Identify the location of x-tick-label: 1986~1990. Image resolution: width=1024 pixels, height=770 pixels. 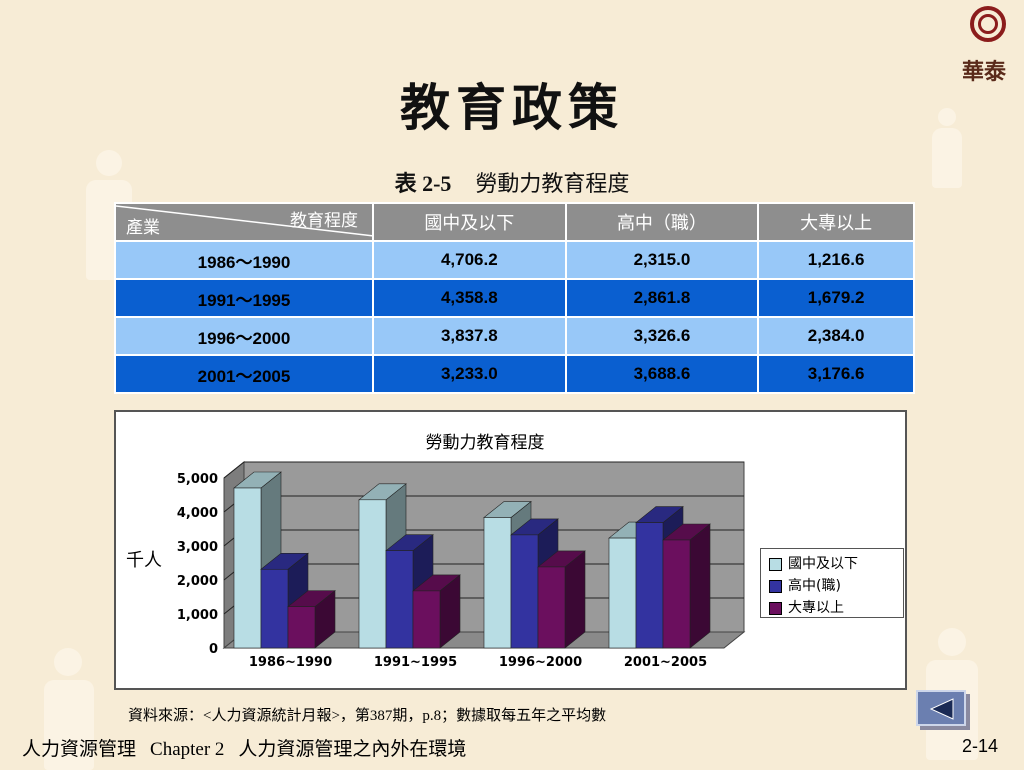
(290, 662).